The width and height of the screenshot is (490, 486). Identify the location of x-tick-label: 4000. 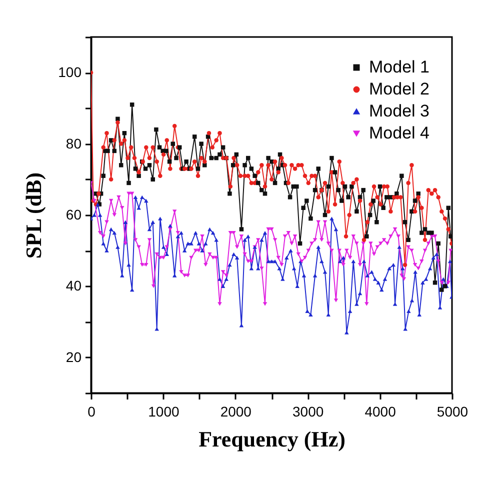
(380, 412).